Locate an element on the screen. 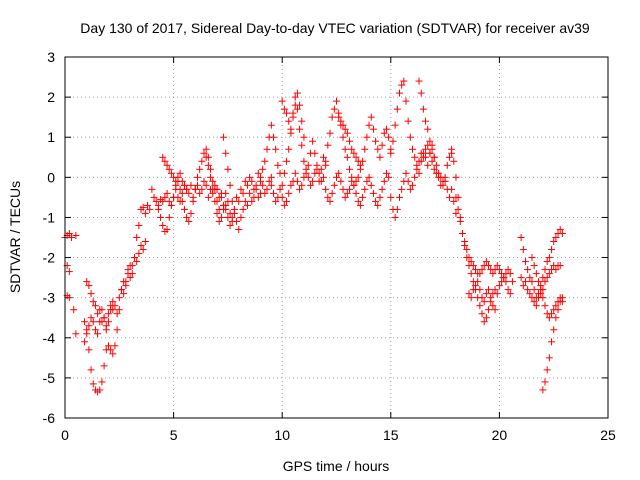  y-tick-label: -2 is located at coordinates (49, 258).